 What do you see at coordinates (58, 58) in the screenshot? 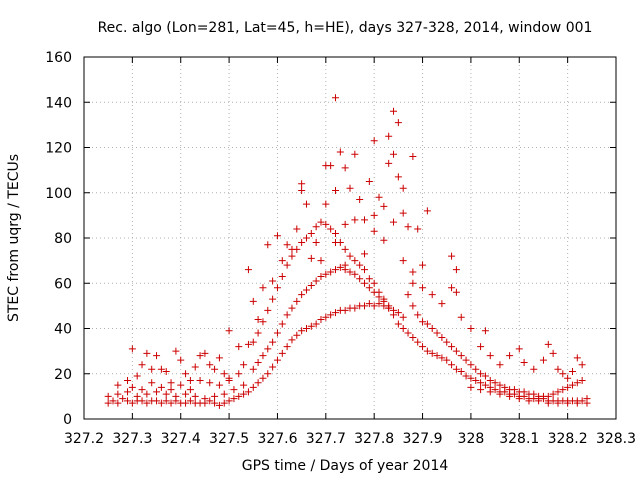
I see `y-tick-label: 160` at bounding box center [58, 58].